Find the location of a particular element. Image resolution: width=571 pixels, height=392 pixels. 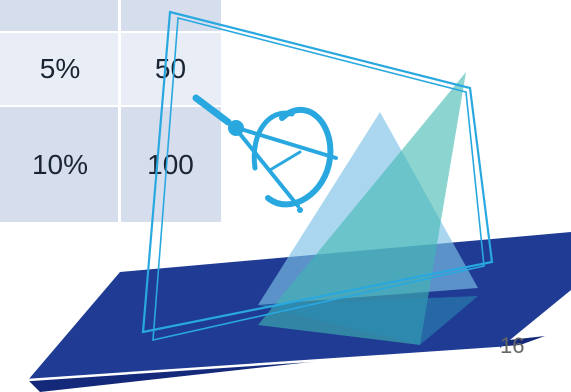

table-cell-value: 50 is located at coordinates (170, 69).